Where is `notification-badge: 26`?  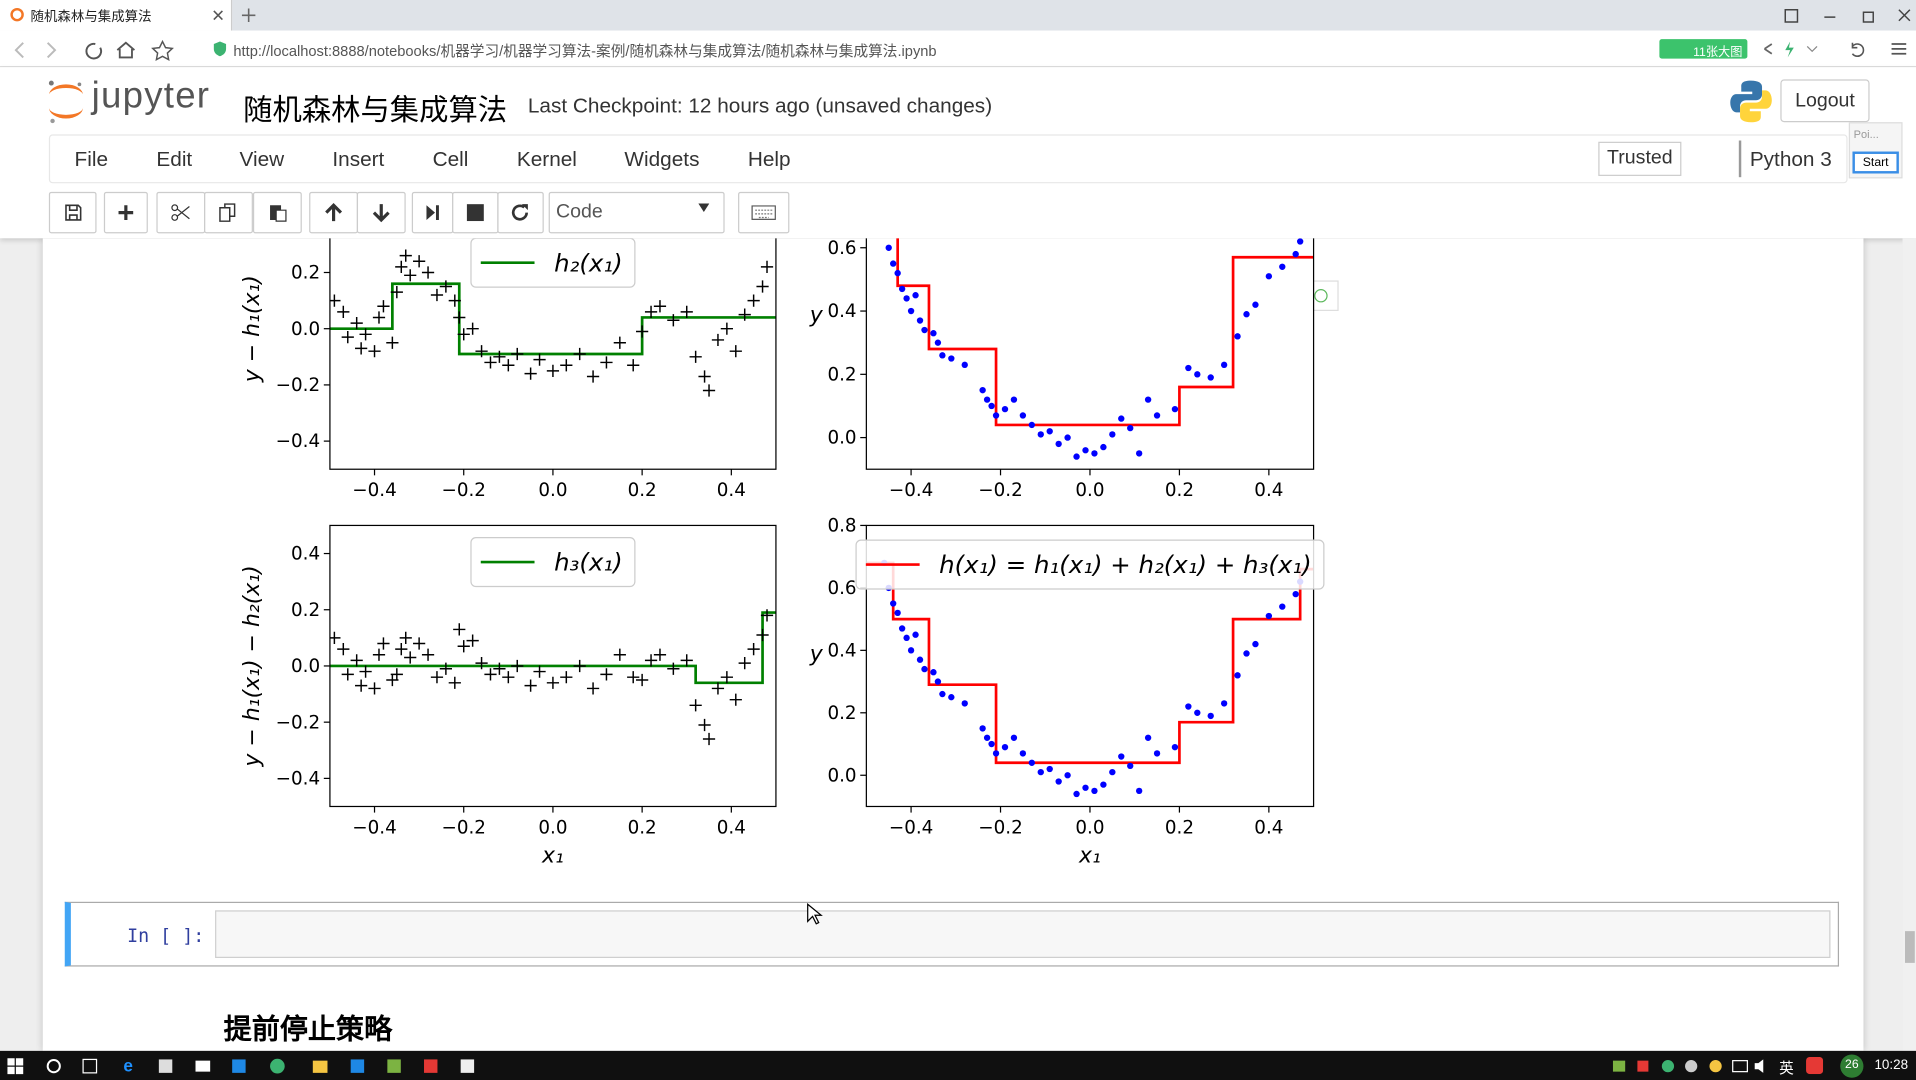 notification-badge: 26 is located at coordinates (1852, 1066).